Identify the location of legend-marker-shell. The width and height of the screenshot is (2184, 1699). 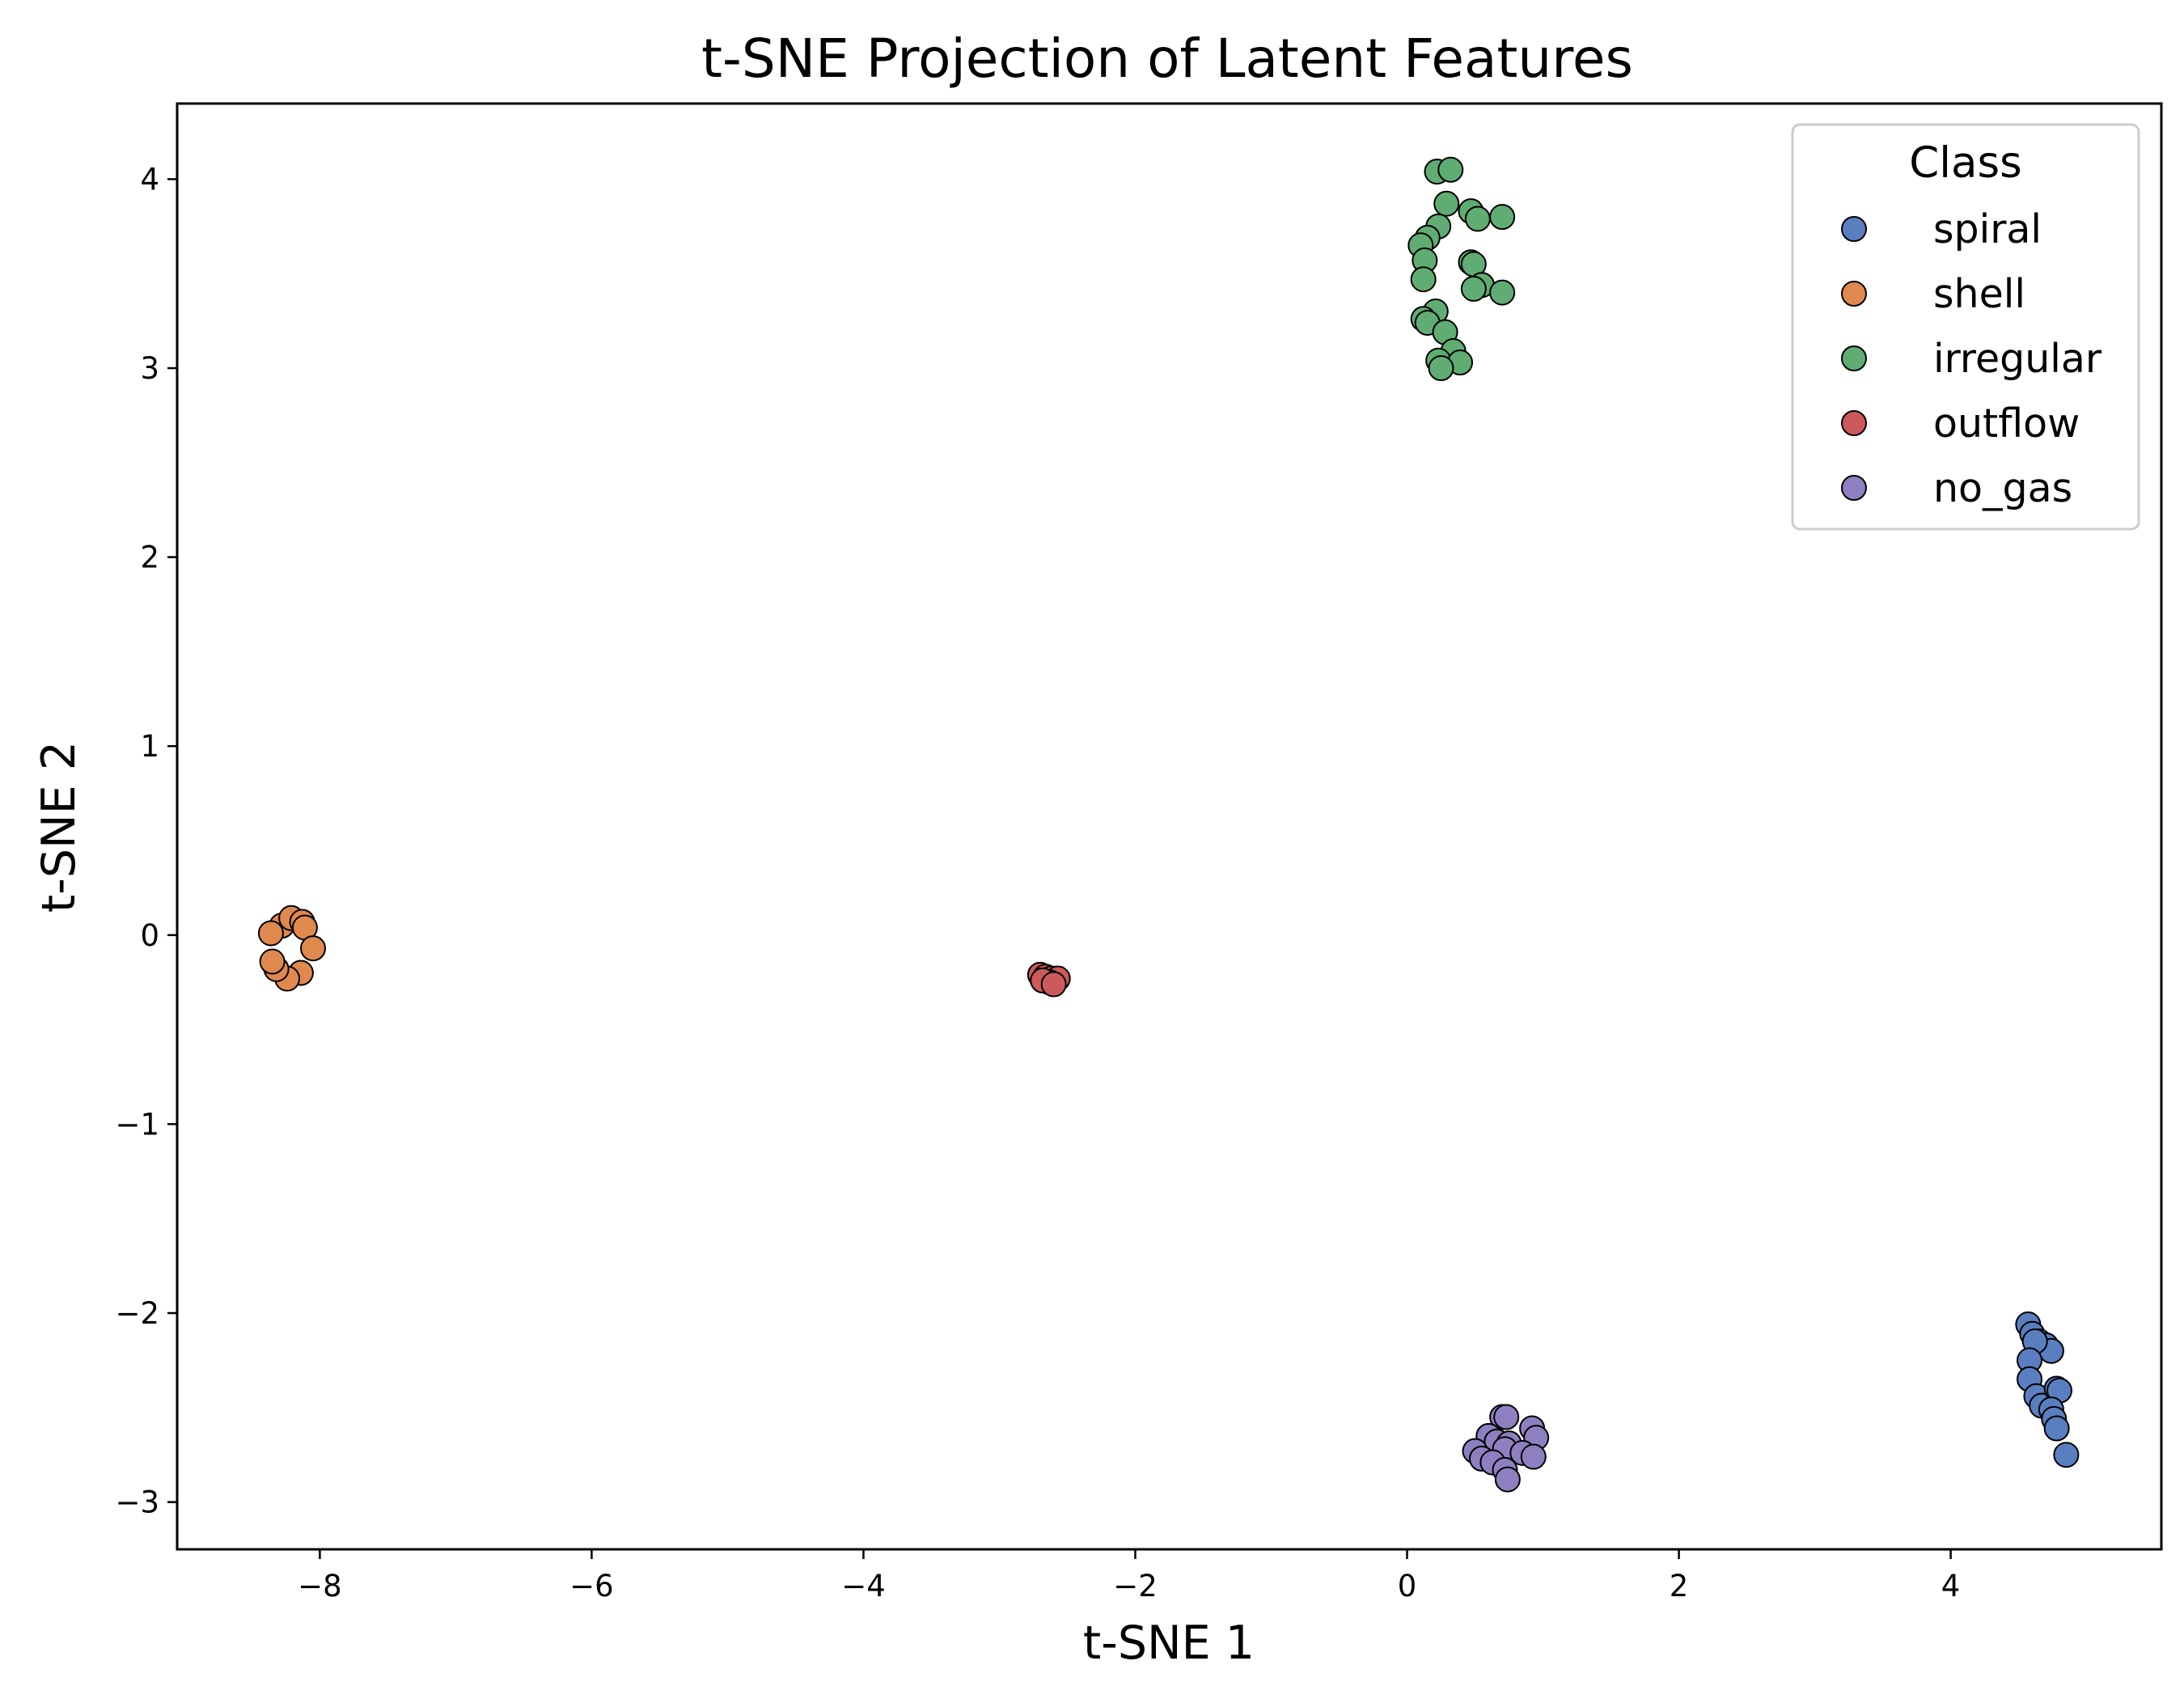
(1854, 294).